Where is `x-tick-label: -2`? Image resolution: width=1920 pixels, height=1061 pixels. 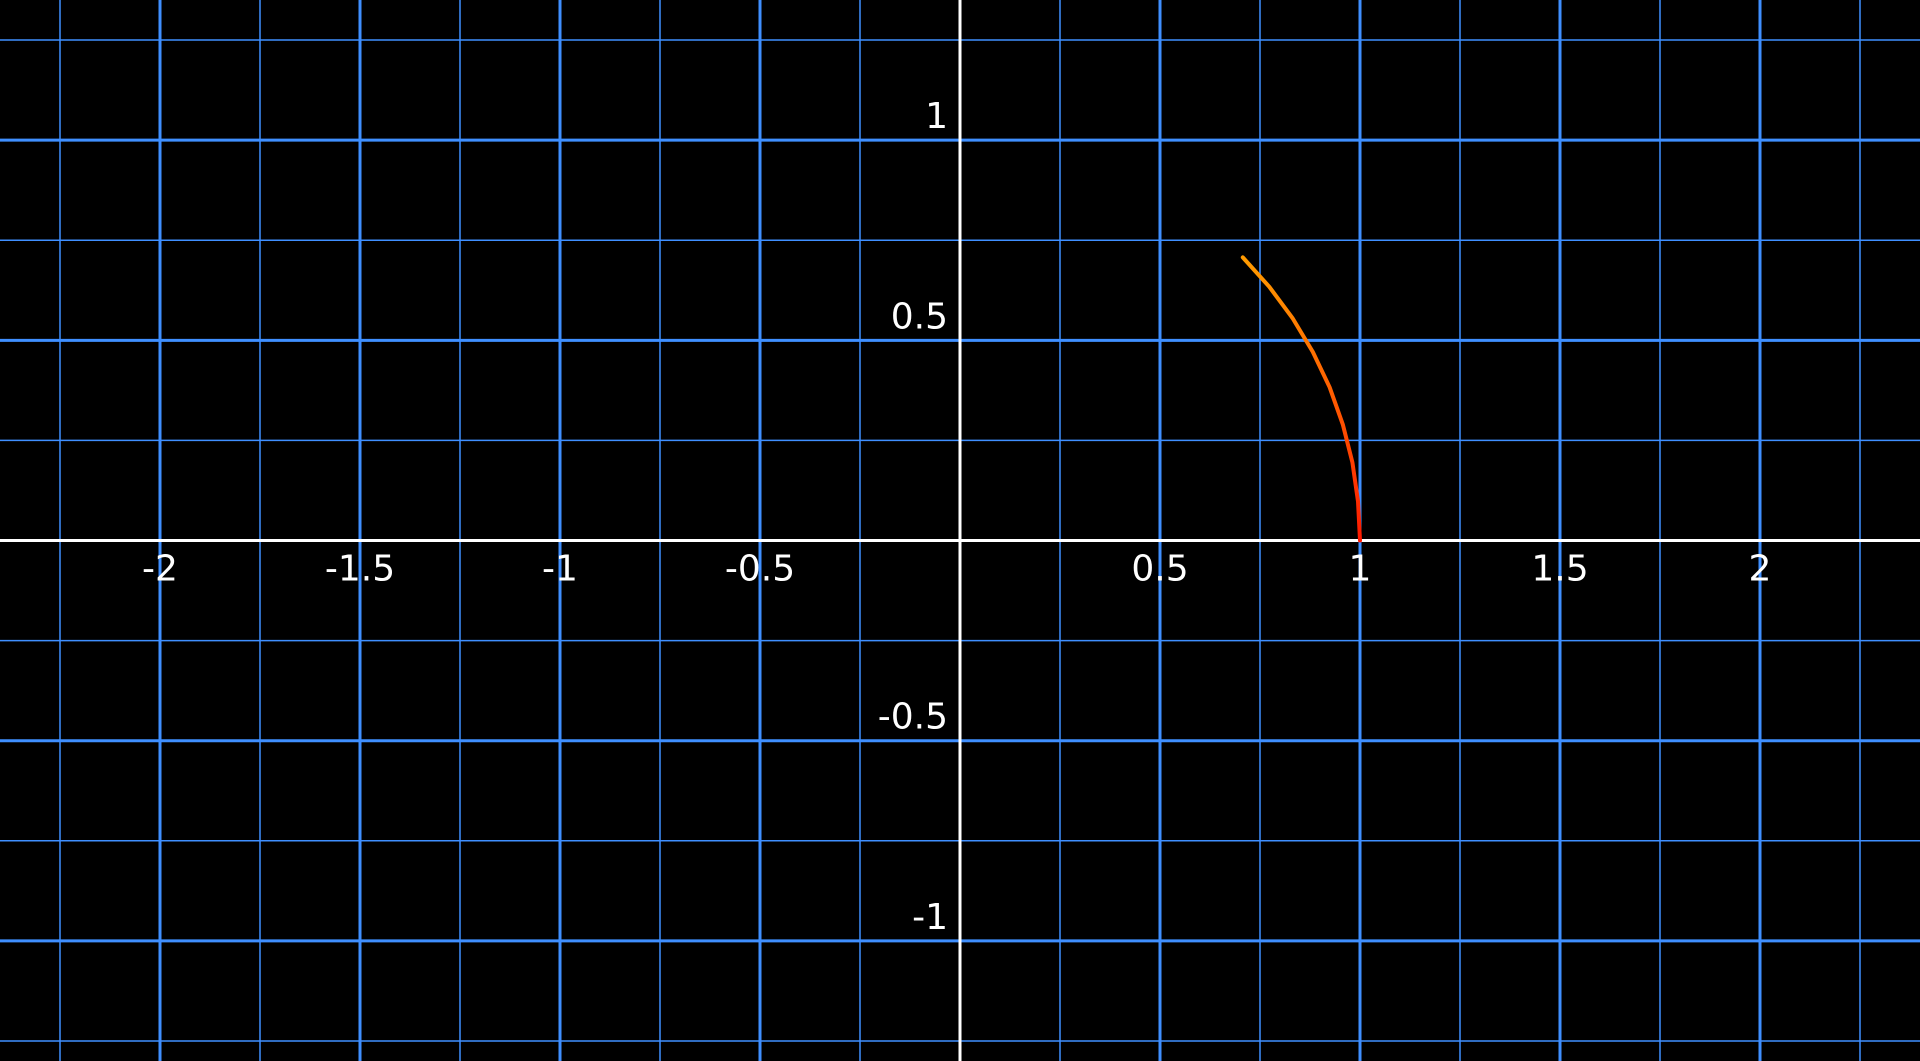
x-tick-label: -2 is located at coordinates (160, 569).